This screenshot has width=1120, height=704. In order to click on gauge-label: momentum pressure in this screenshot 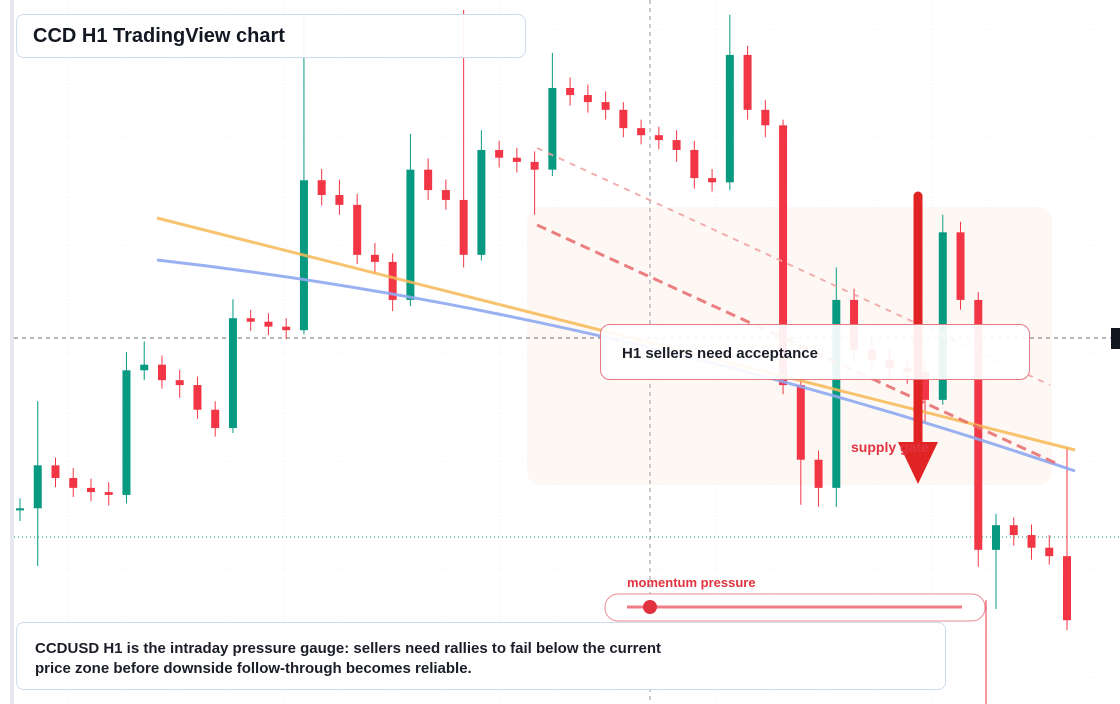, I will do `click(691, 582)`.